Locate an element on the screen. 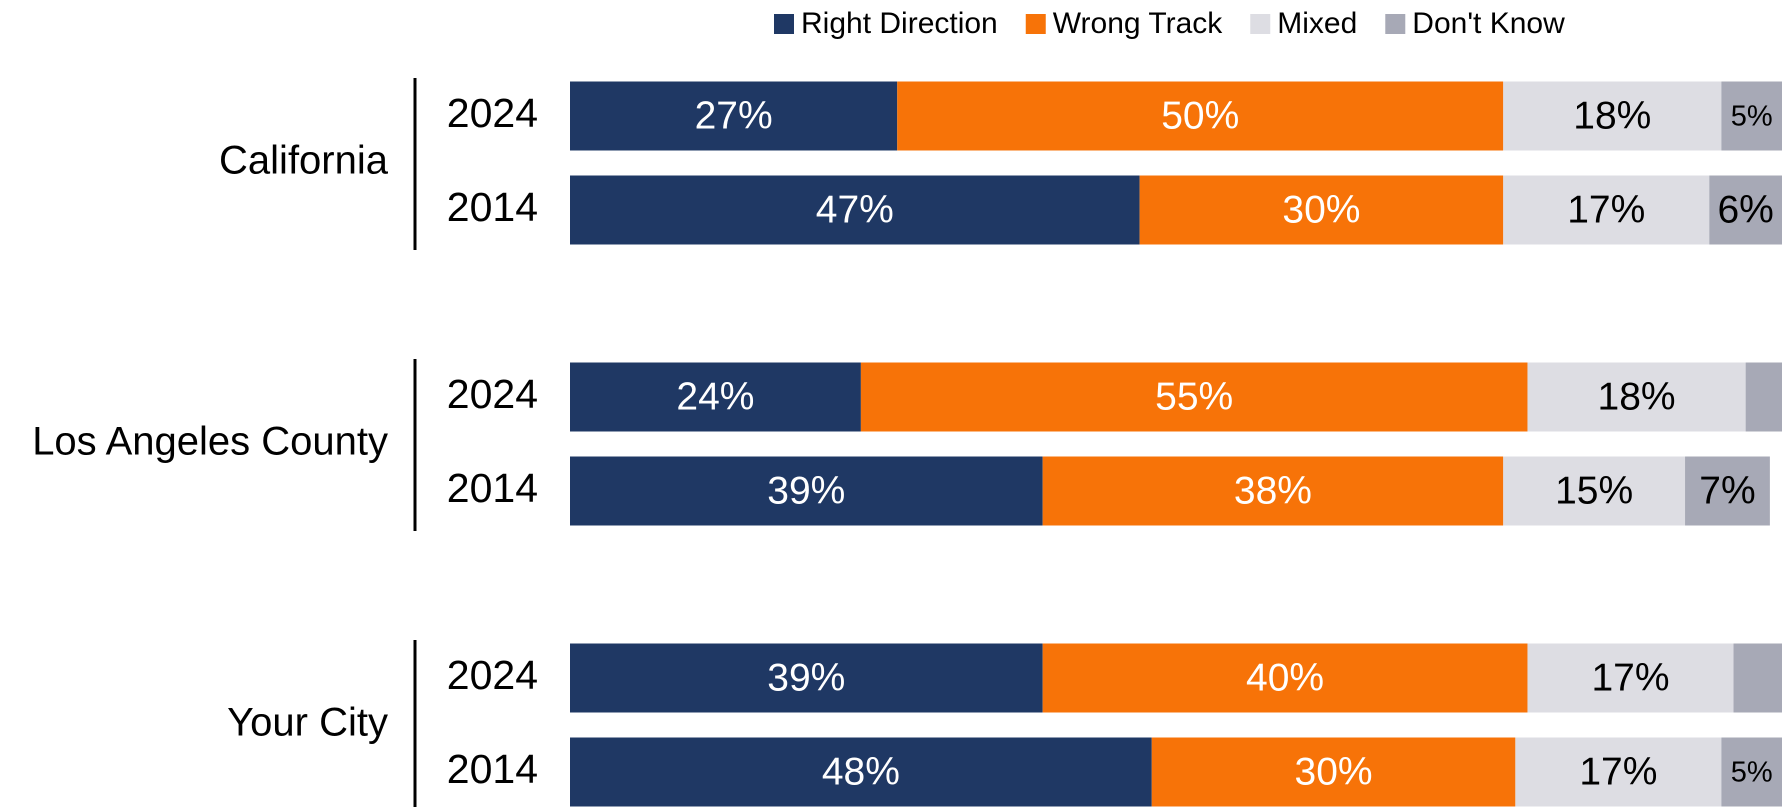 This screenshot has width=1787, height=807. value-label: 40% is located at coordinates (1285, 677).